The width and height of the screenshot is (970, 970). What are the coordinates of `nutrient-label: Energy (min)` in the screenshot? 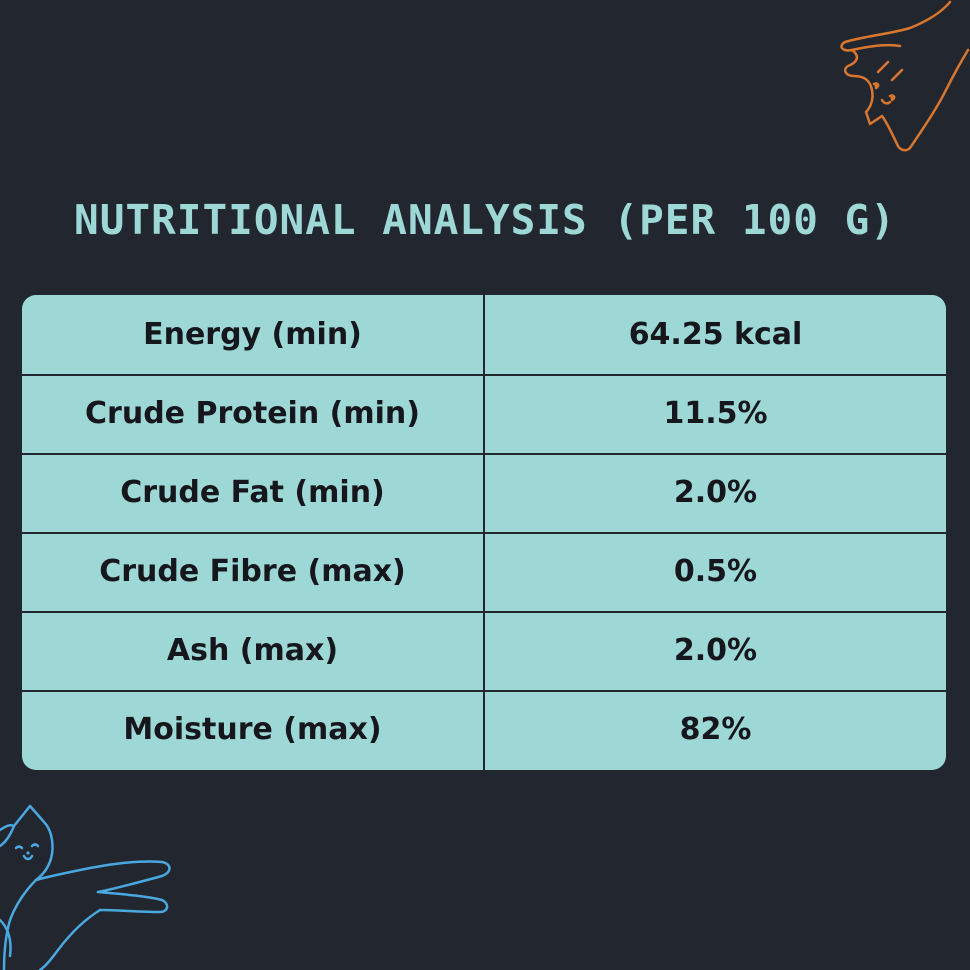 It's located at (252, 334).